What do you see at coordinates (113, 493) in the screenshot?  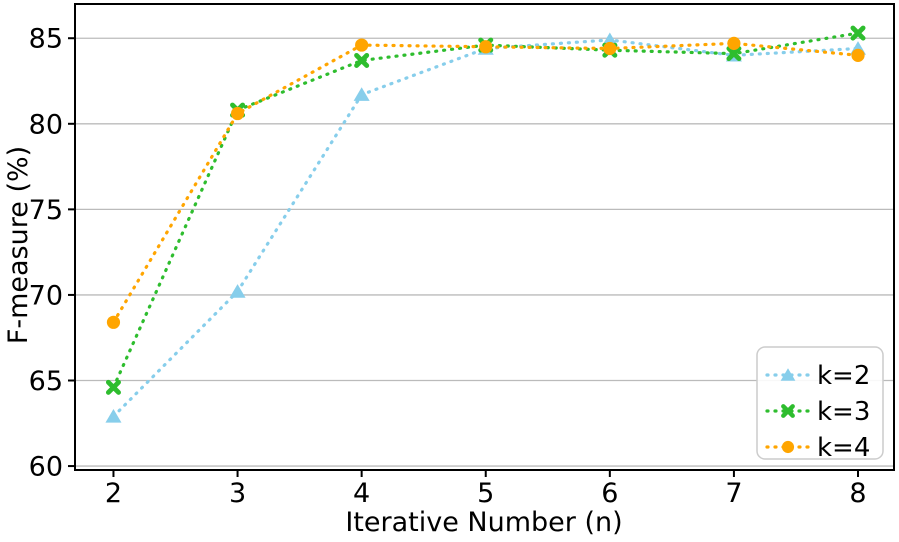 I see `x-tick-label-2: 2` at bounding box center [113, 493].